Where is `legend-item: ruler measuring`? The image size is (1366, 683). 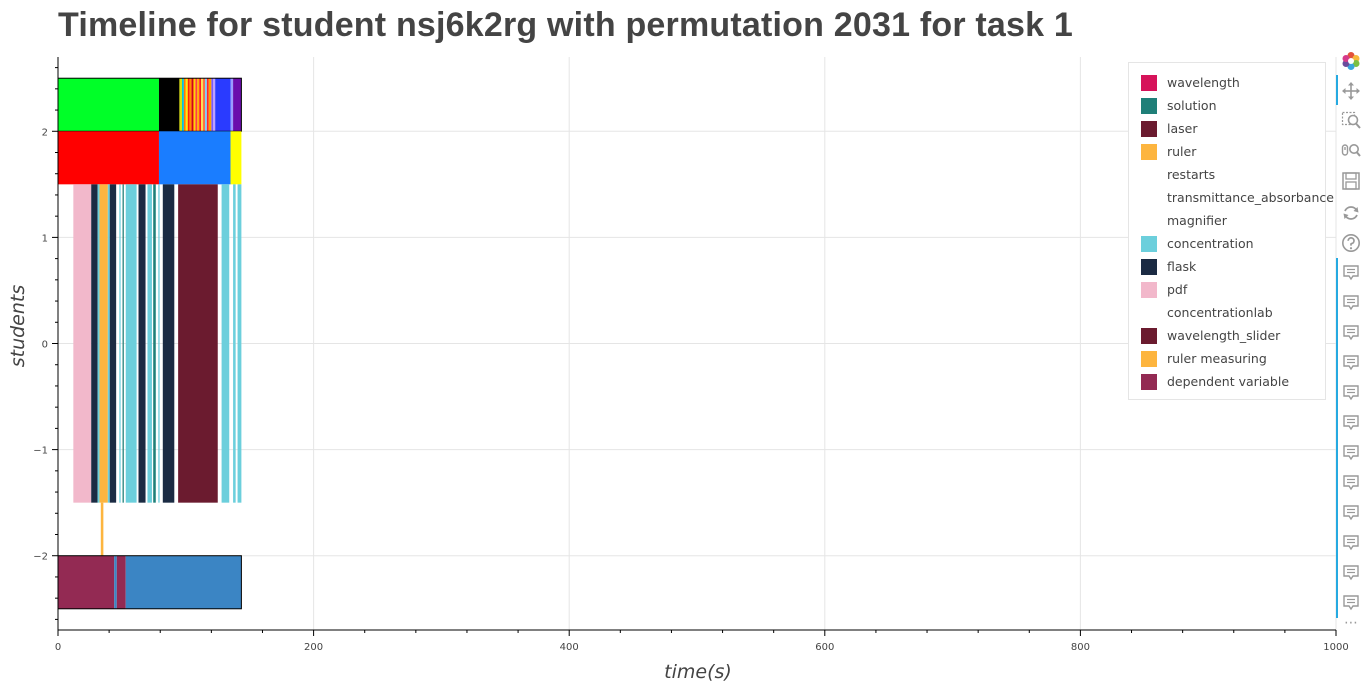
legend-item: ruler measuring is located at coordinates (1227, 358).